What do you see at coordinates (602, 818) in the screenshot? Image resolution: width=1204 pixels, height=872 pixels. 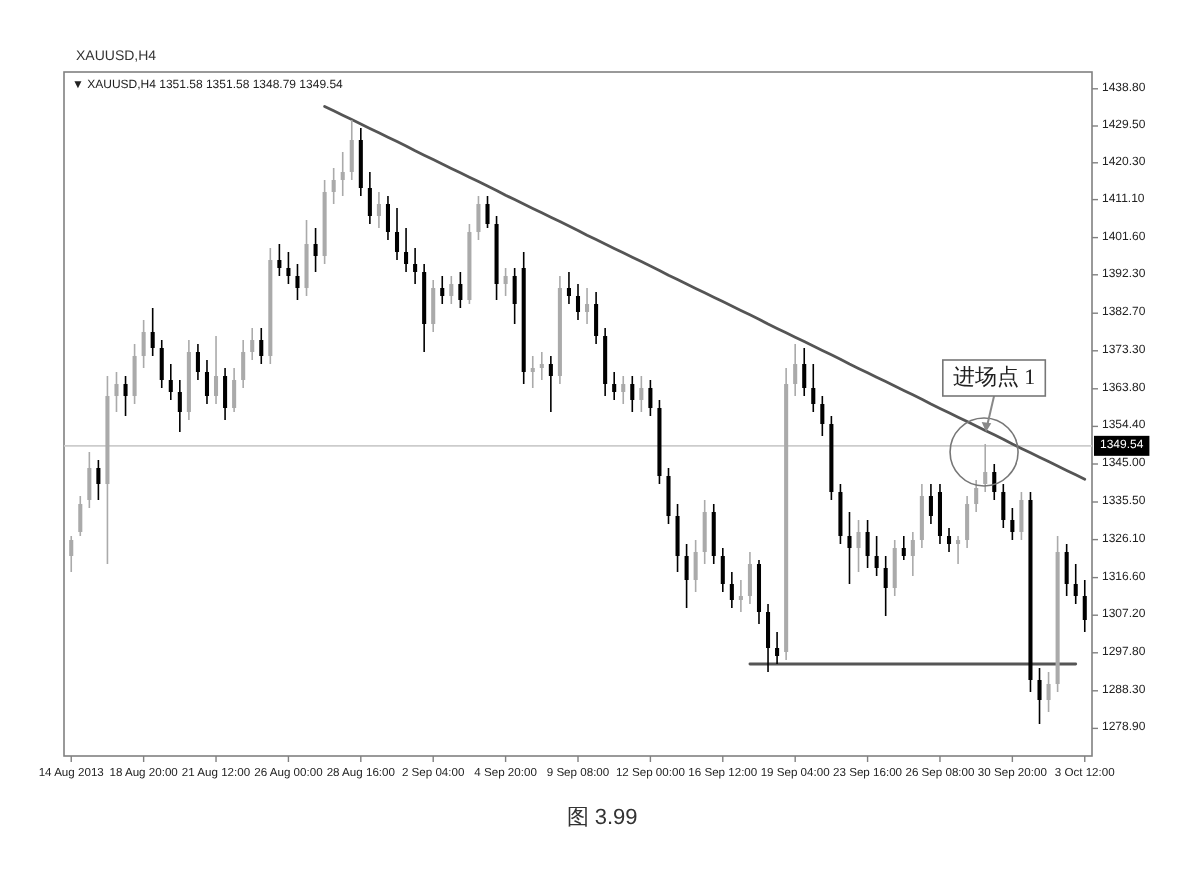 I see `caption: 图 3.99` at bounding box center [602, 818].